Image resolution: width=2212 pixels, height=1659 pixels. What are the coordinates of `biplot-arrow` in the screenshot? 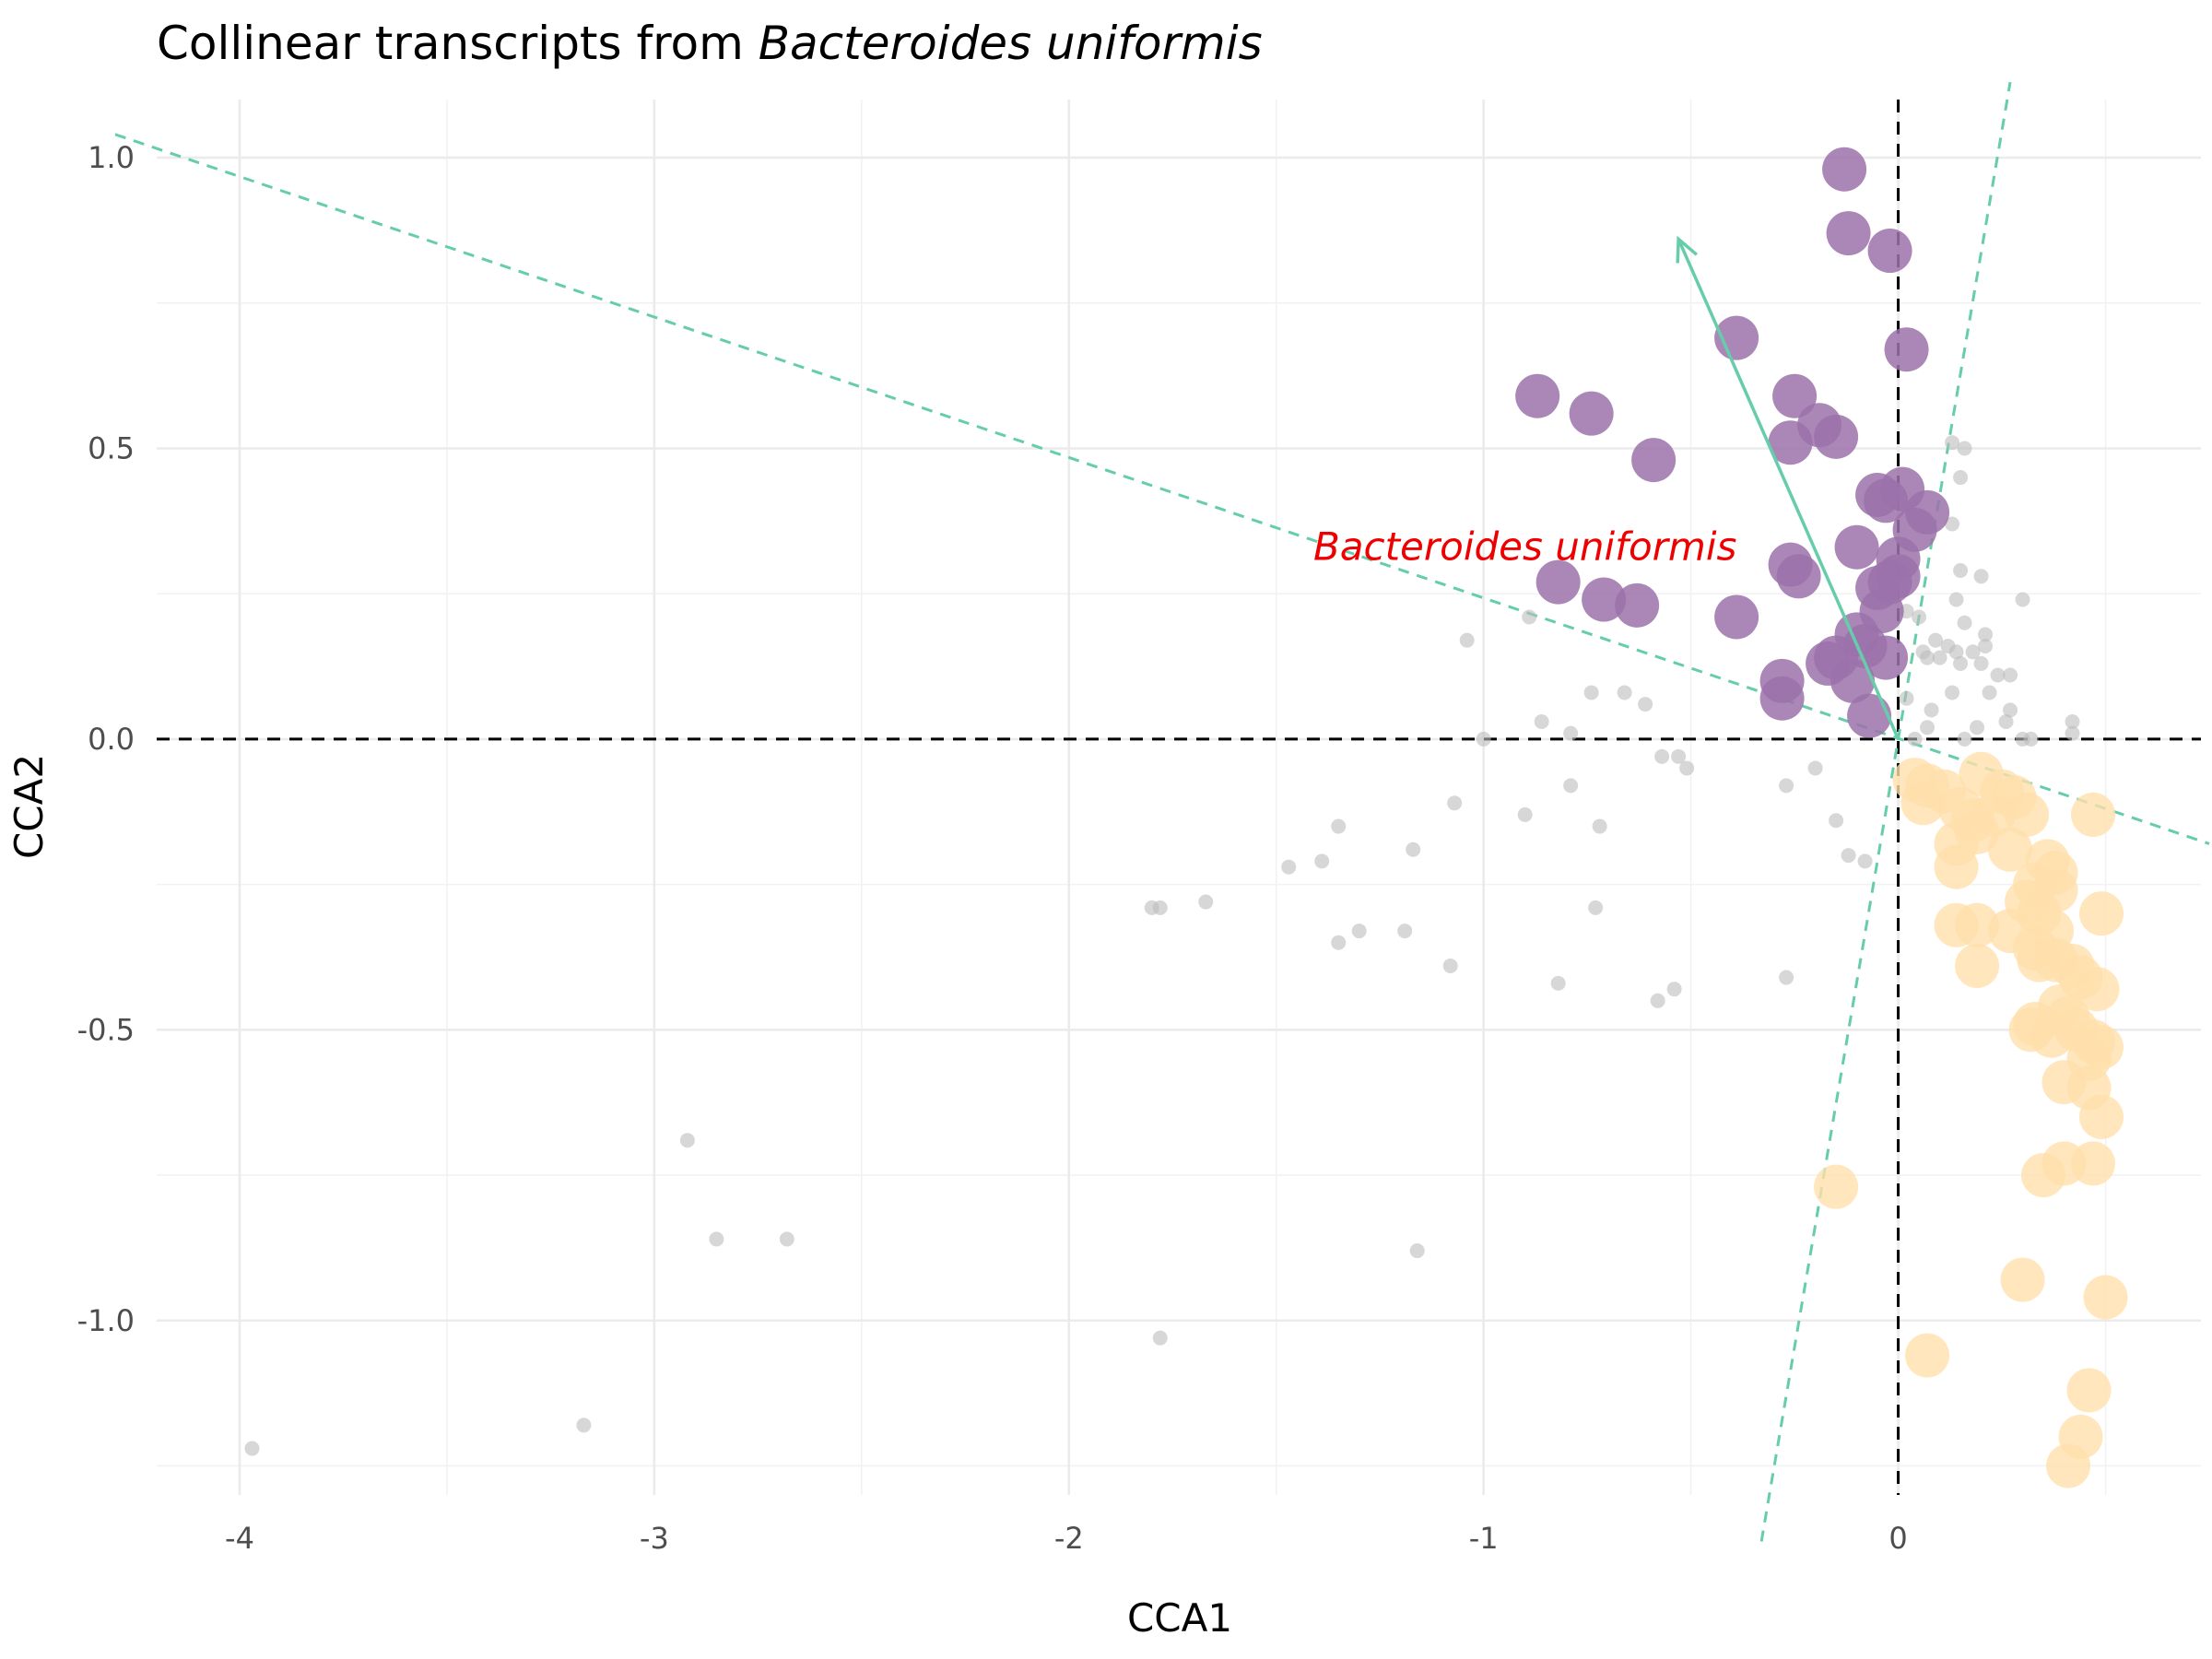 It's located at (1788, 487).